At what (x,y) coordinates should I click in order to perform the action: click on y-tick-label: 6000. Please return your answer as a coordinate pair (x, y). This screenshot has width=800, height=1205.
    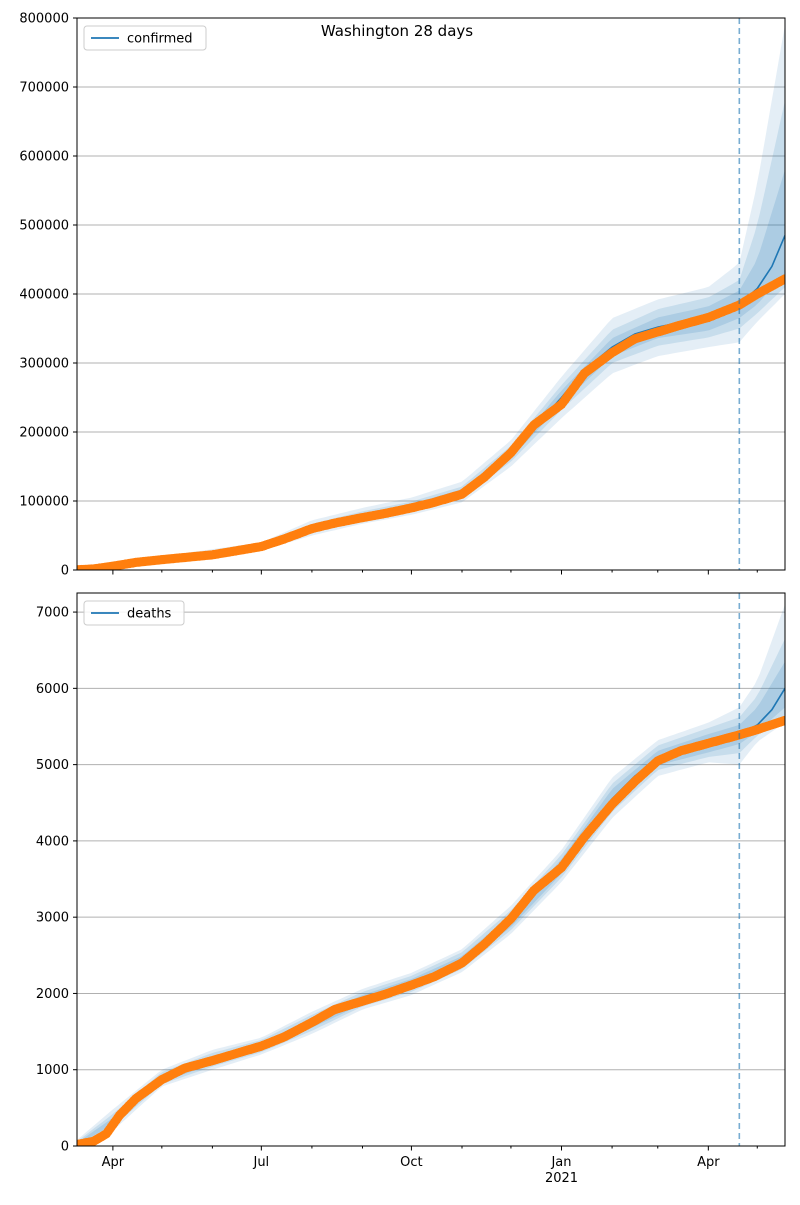
    Looking at the image, I should click on (52, 689).